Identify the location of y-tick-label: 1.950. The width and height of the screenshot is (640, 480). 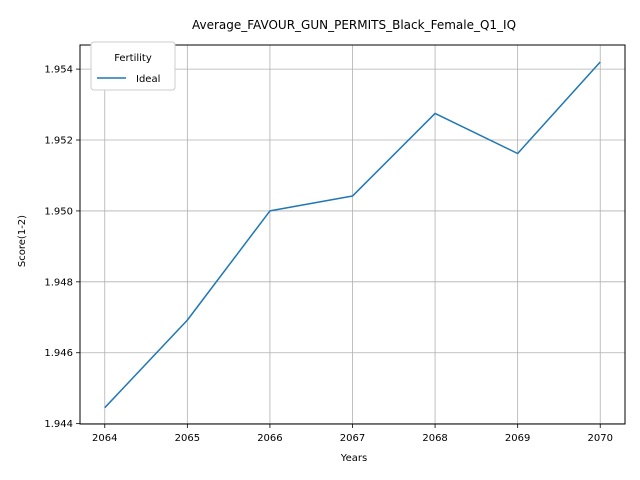
(58, 211).